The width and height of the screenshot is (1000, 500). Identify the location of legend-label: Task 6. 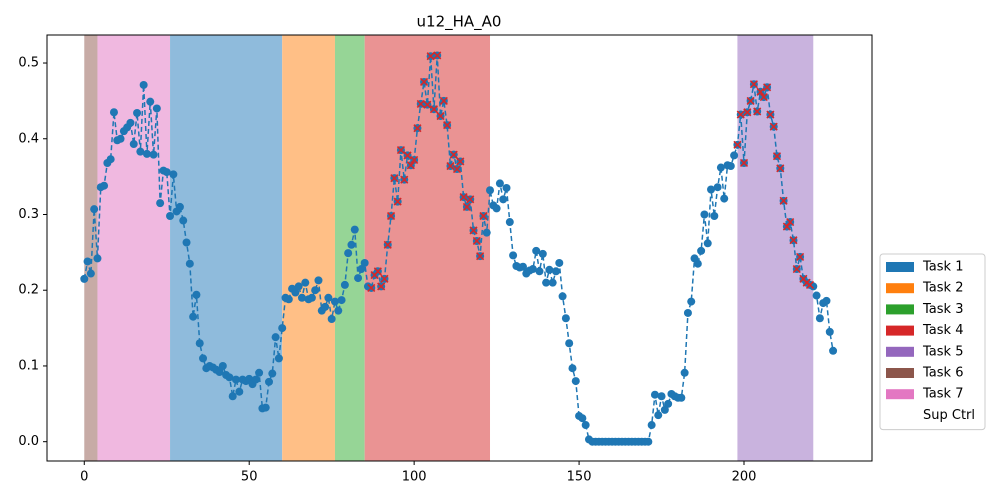
(942, 373).